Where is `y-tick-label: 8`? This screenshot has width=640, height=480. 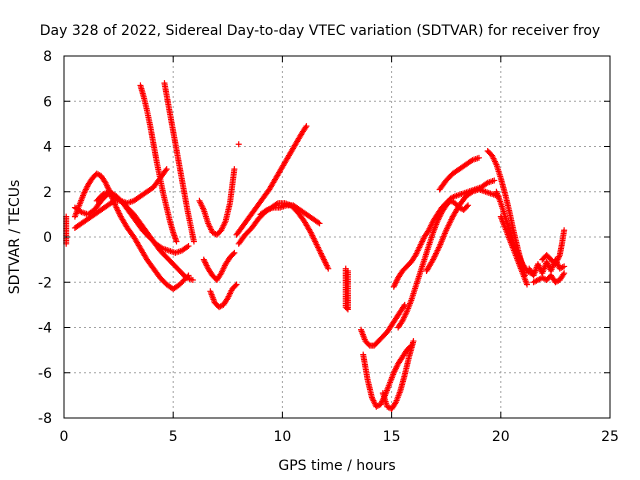 y-tick-label: 8 is located at coordinates (47, 57).